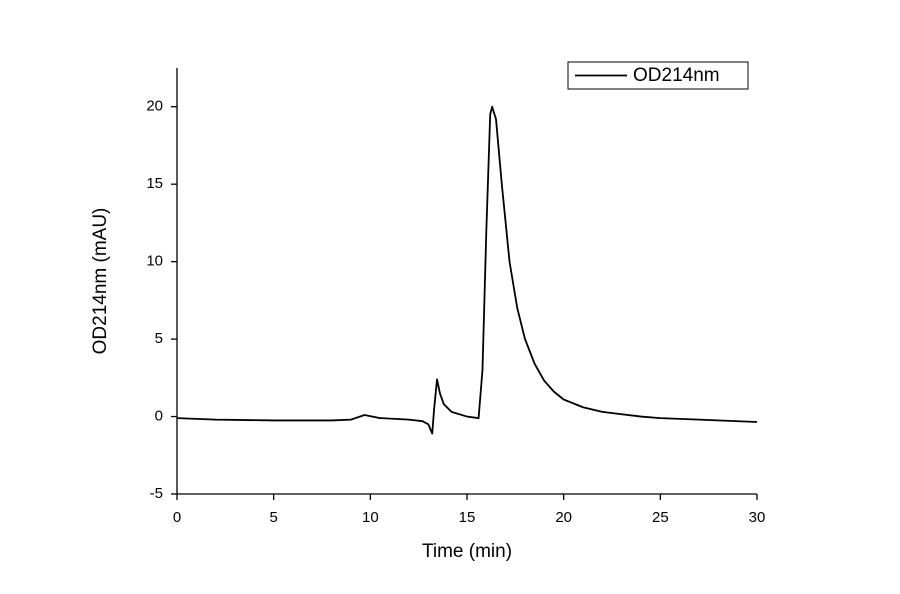 The image size is (900, 594). Describe the element at coordinates (660, 517) in the screenshot. I see `x-tick-label: 25` at that location.